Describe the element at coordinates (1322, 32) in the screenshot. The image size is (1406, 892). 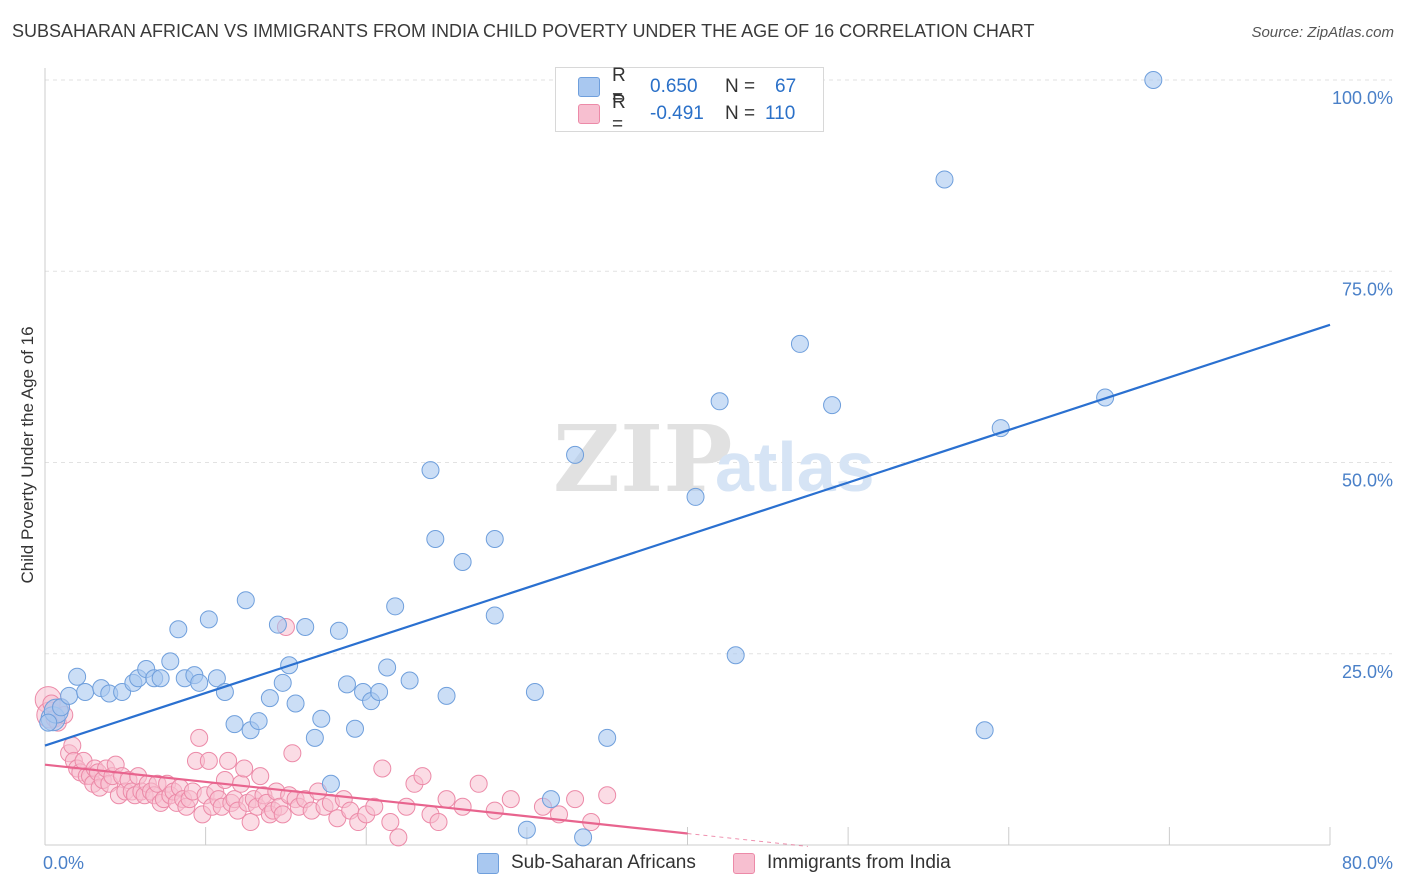
I see `source-label: Source: ZipAtlas.com` at that location.